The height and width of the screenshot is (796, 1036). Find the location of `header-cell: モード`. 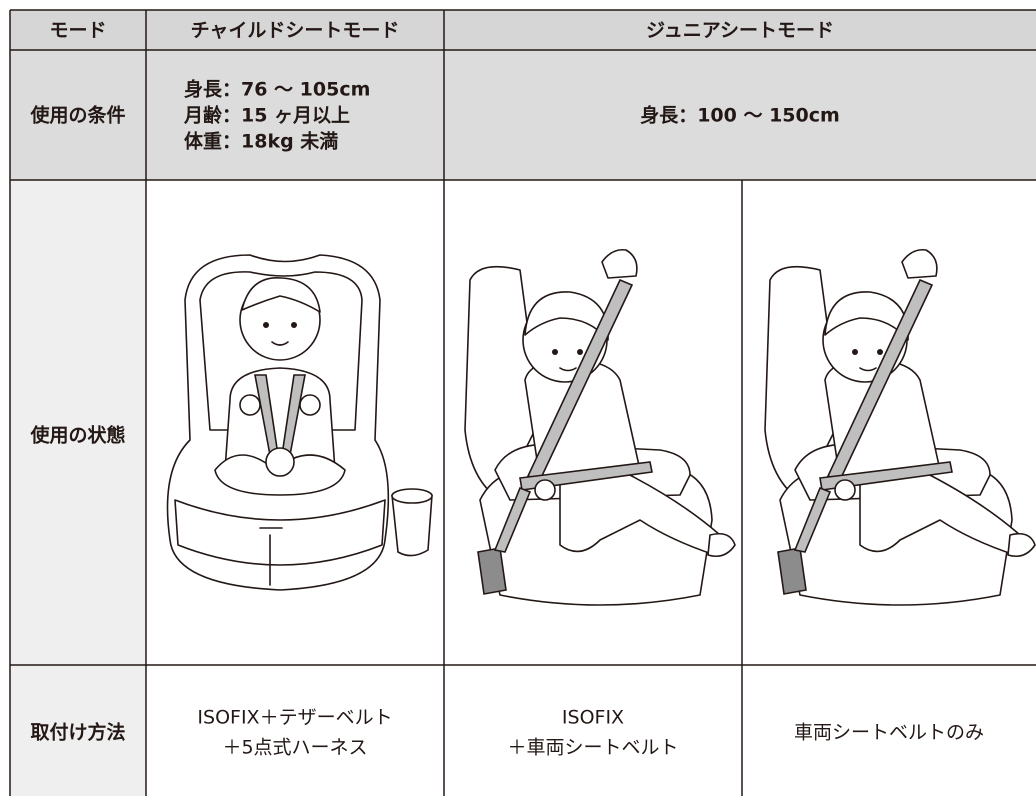

header-cell: モード is located at coordinates (77, 31).